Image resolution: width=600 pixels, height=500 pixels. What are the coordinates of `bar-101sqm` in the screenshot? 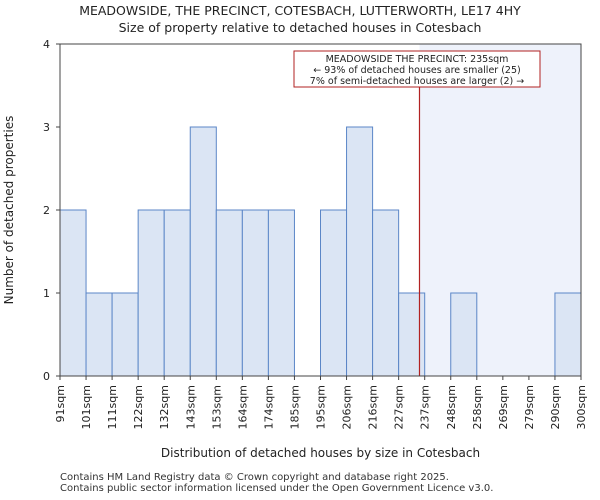 It's located at (99, 334).